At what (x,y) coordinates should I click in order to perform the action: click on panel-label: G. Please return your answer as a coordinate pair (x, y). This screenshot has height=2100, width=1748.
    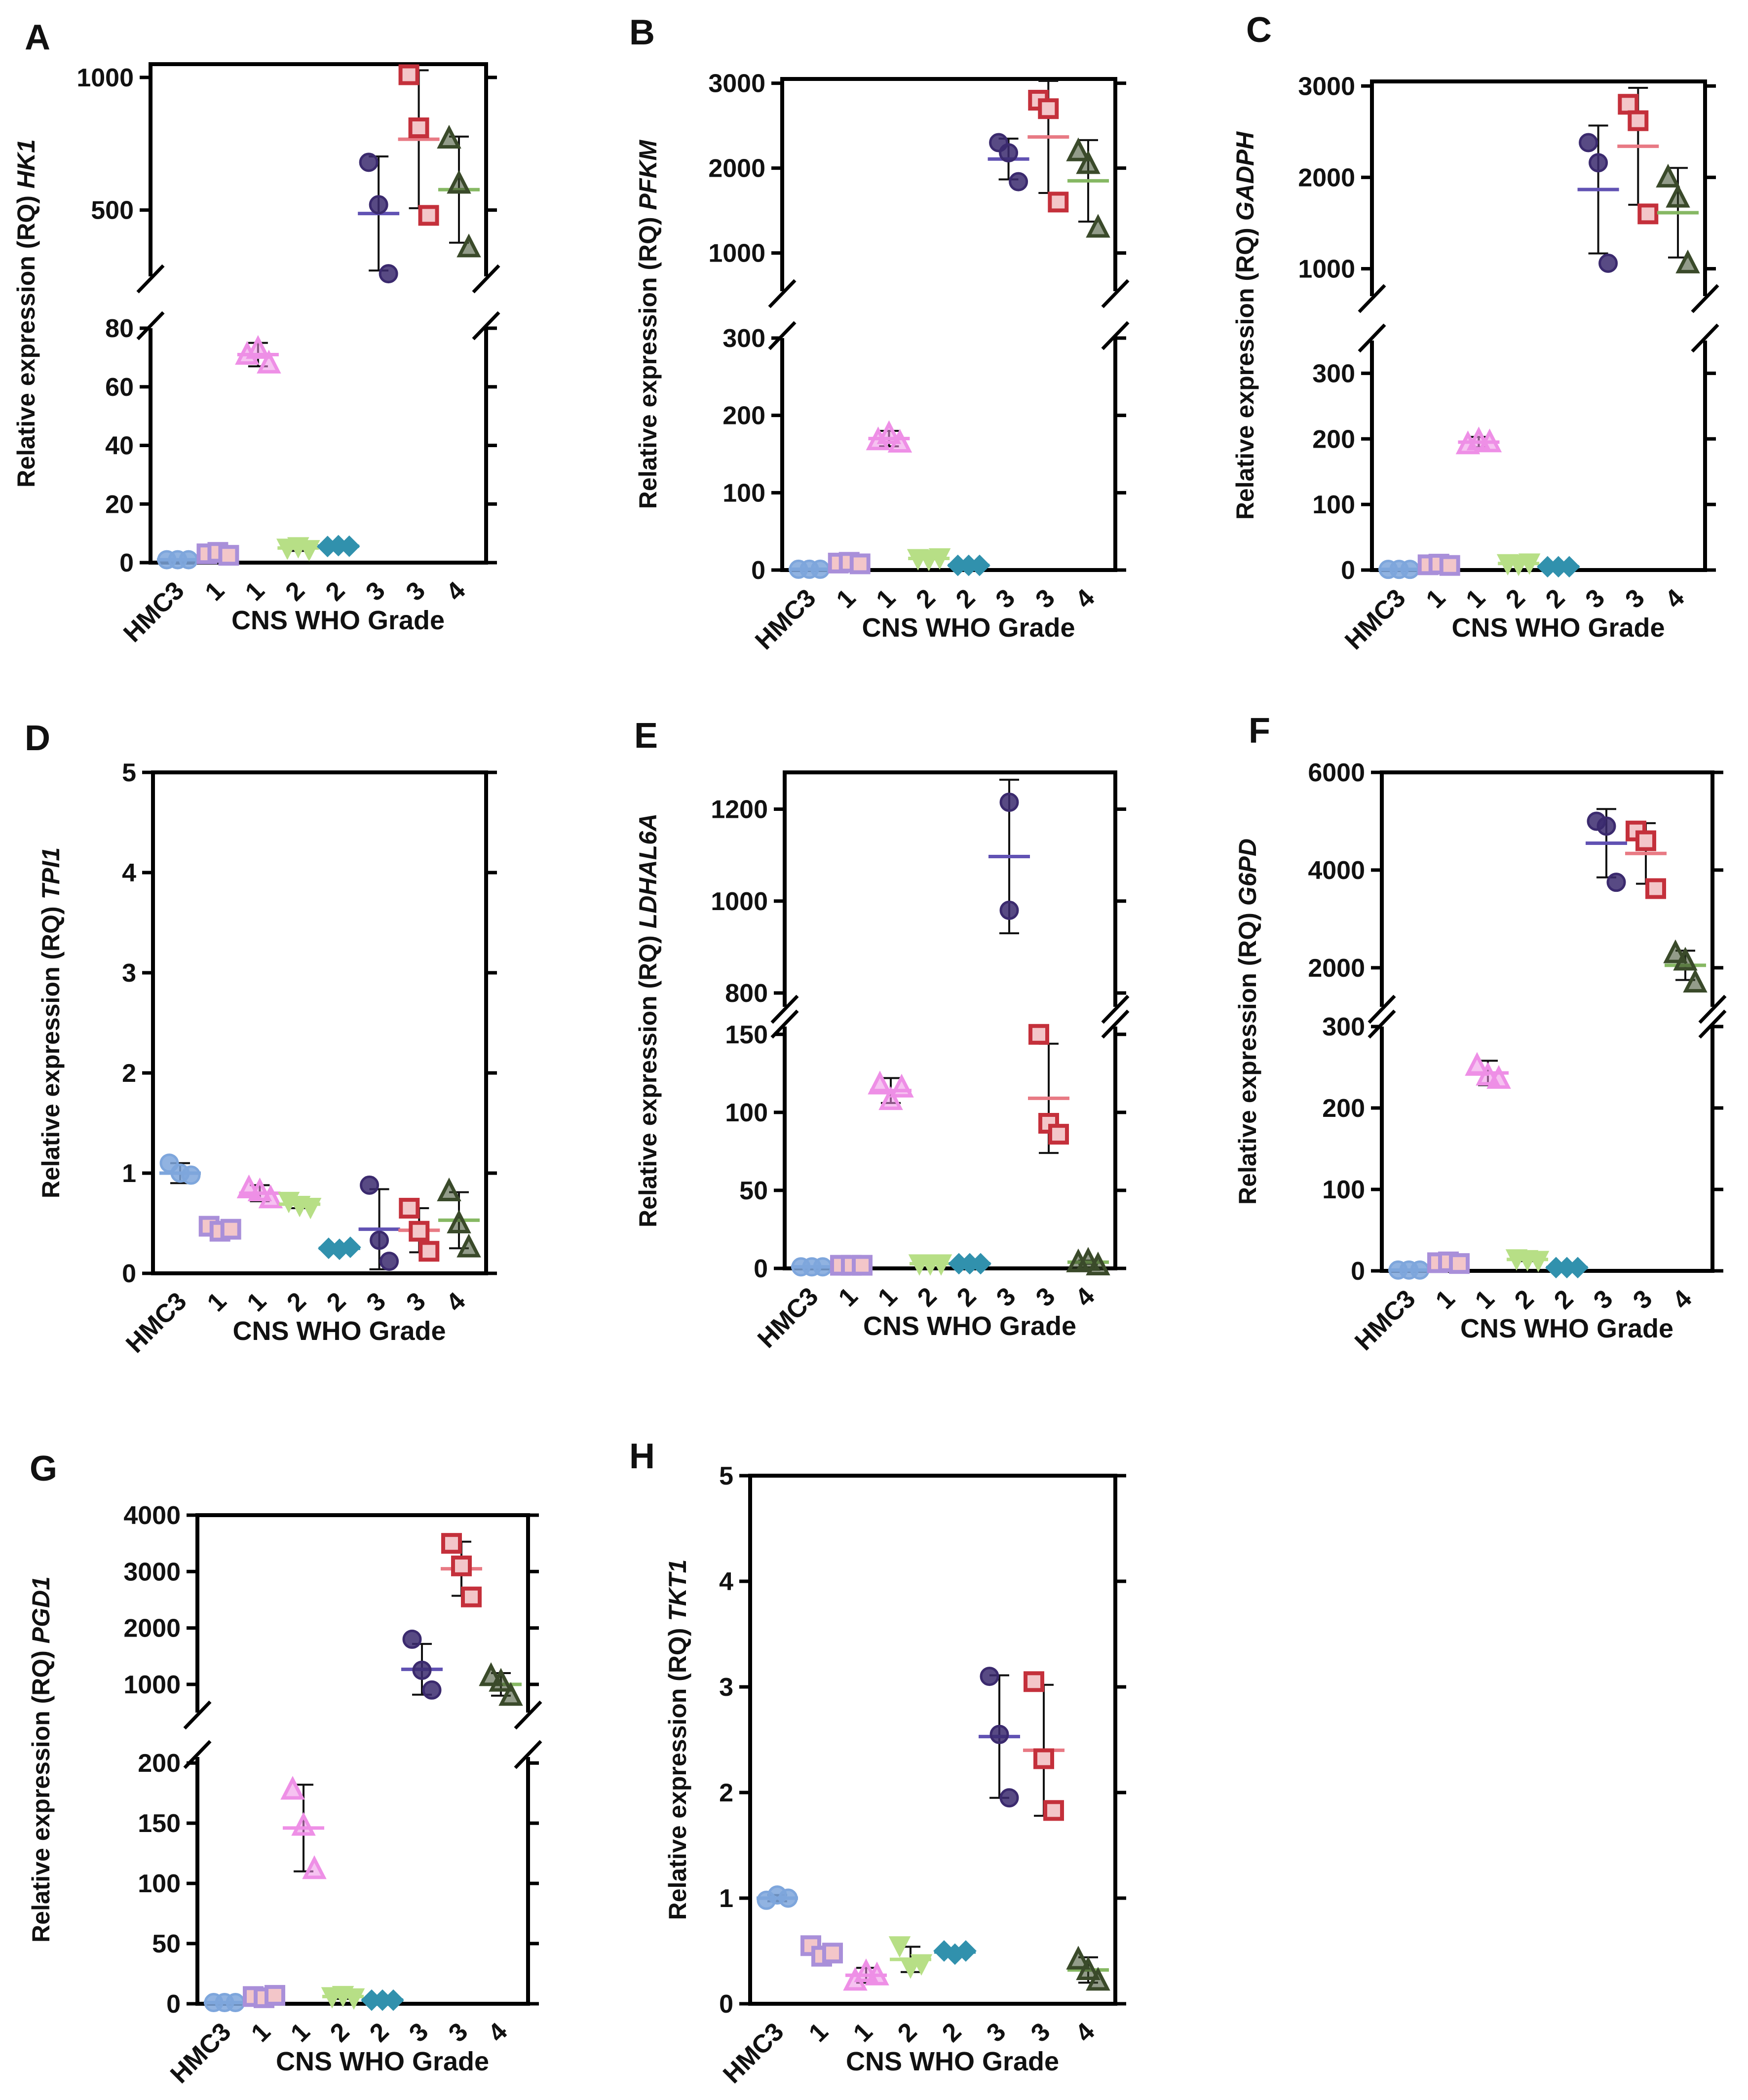
    Looking at the image, I should click on (43, 1469).